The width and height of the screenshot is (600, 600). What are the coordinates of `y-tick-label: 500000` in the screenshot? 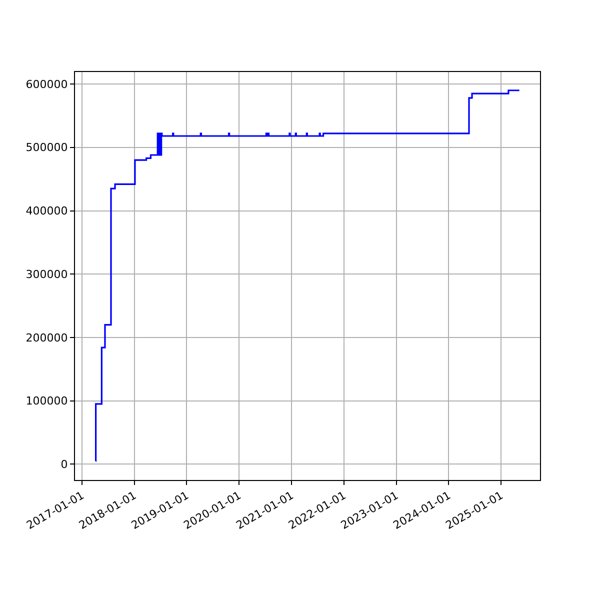 It's located at (47, 147).